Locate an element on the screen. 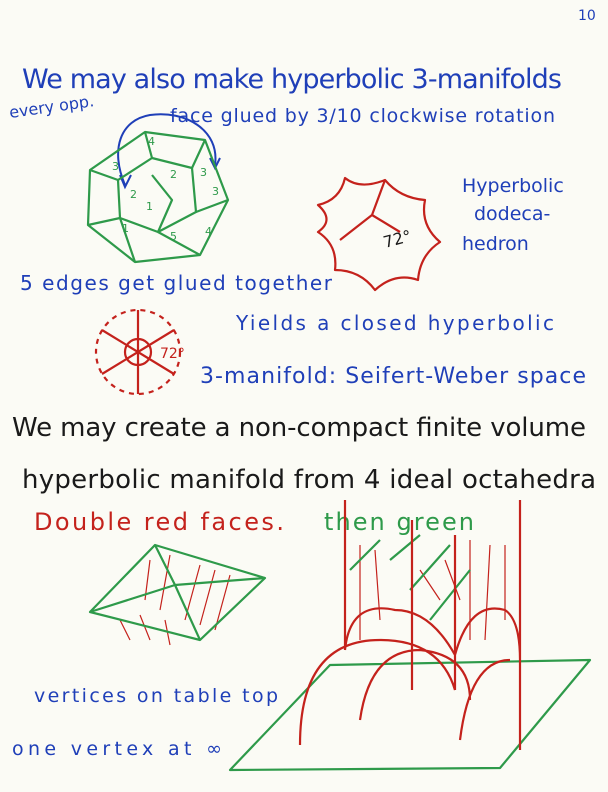 The height and width of the screenshot is (792, 608). label: hedron is located at coordinates (495, 244).